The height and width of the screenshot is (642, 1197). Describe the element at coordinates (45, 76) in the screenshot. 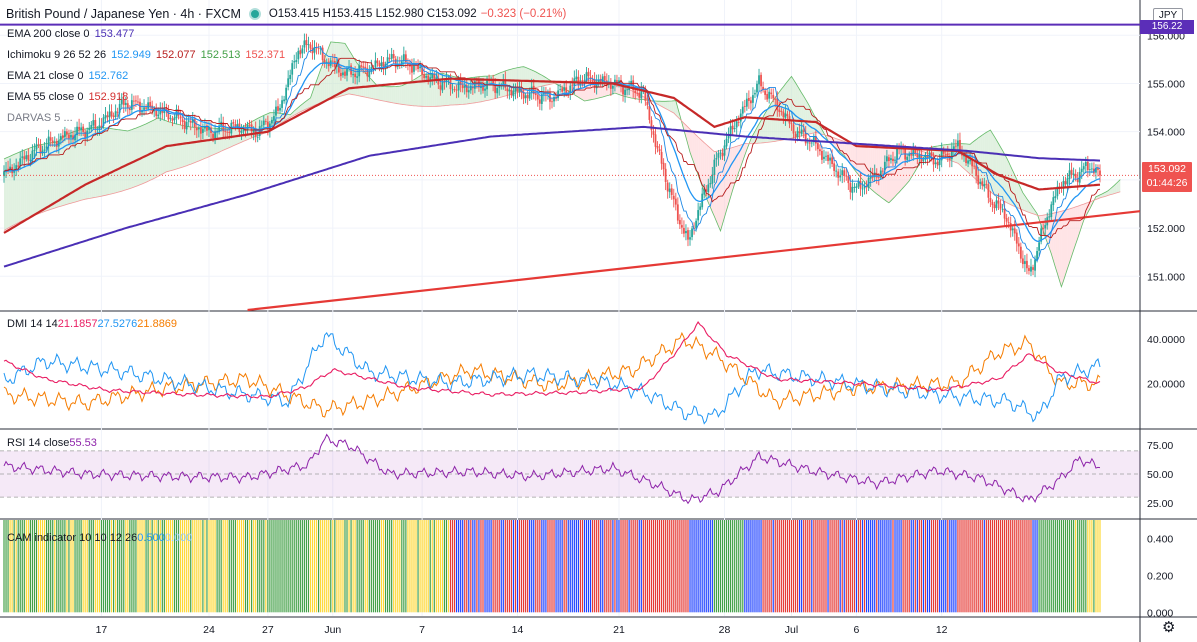

I see `indicator-name: EMA 21 close 0` at that location.